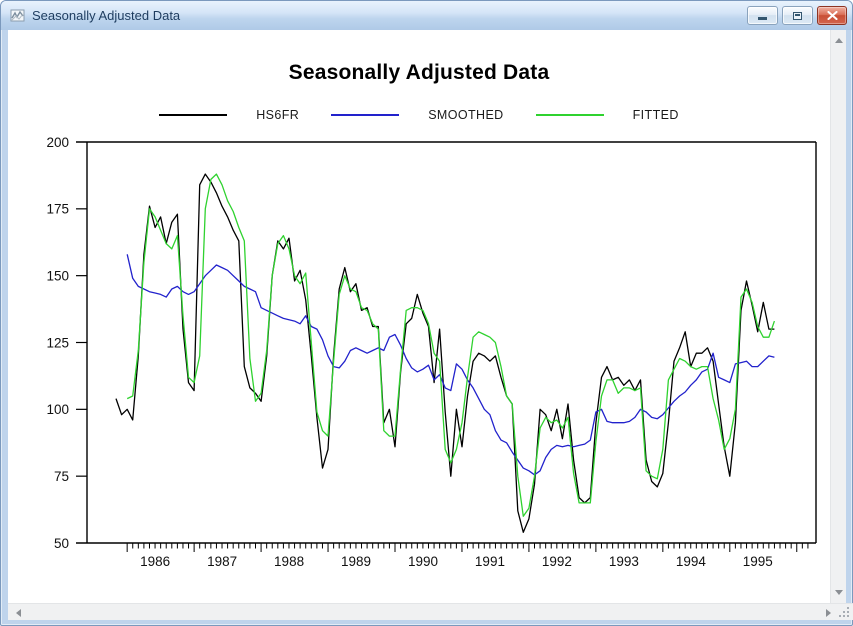  I want to click on legend-item-fitted: FITTED, so click(607, 115).